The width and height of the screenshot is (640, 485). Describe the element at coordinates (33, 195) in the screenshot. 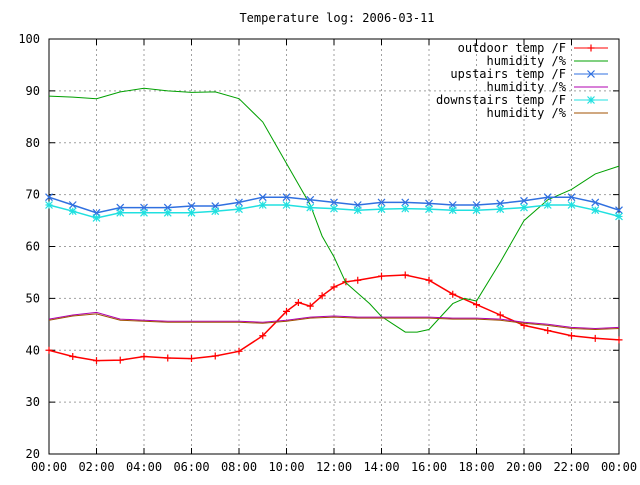

I see `y-tick-label: 70` at that location.